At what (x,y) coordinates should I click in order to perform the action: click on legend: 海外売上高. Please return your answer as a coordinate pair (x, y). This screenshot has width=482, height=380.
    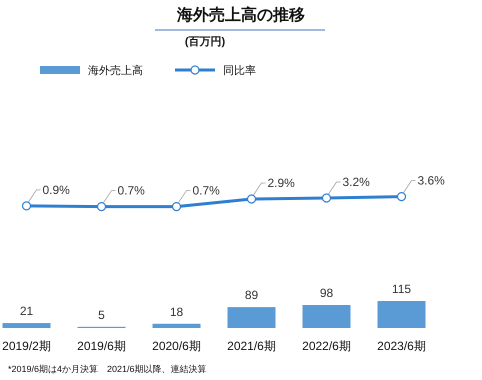
    Looking at the image, I should click on (91, 71).